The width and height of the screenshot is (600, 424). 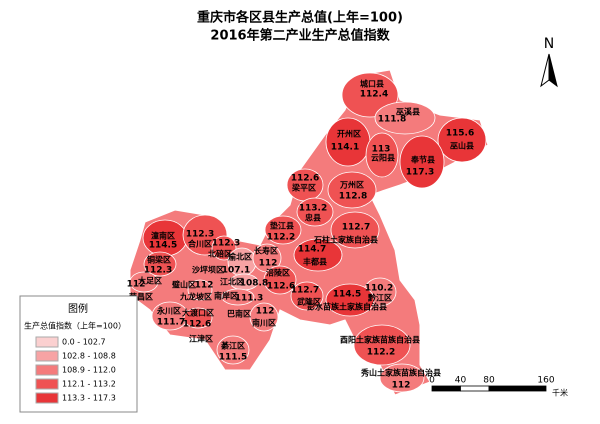 What do you see at coordinates (300, 36) in the screenshot?
I see `subtitle: 2016年第二产业生产总值指数` at bounding box center [300, 36].